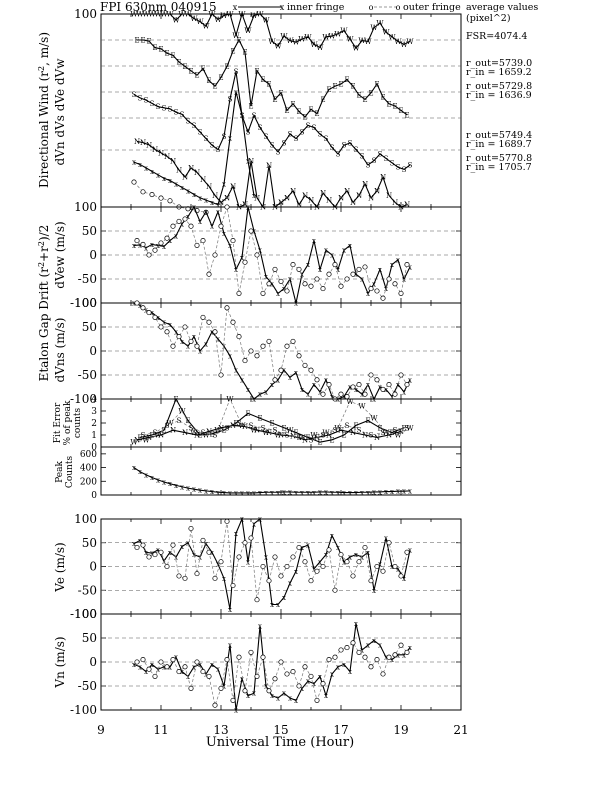  What do you see at coordinates (94, 400) in the screenshot?
I see `y-tick-label: 4` at bounding box center [94, 400].